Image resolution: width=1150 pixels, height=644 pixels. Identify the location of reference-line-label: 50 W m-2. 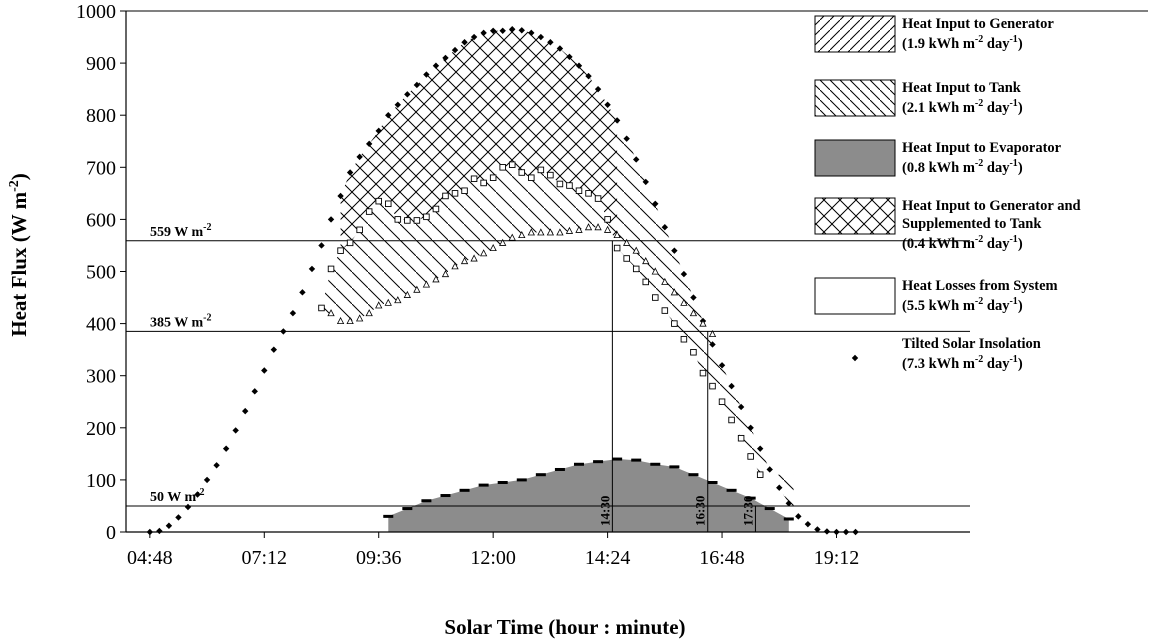
(177, 496).